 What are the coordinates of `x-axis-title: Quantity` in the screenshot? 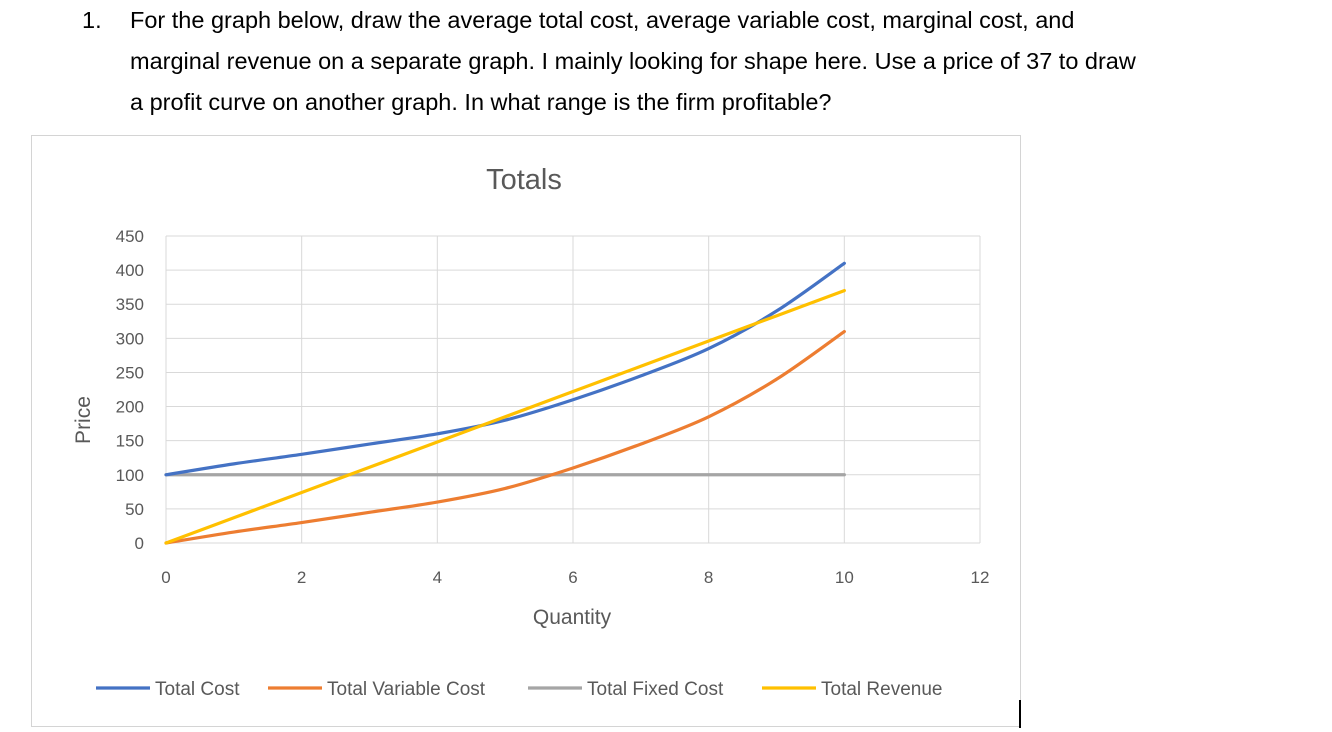 It's located at (572, 617).